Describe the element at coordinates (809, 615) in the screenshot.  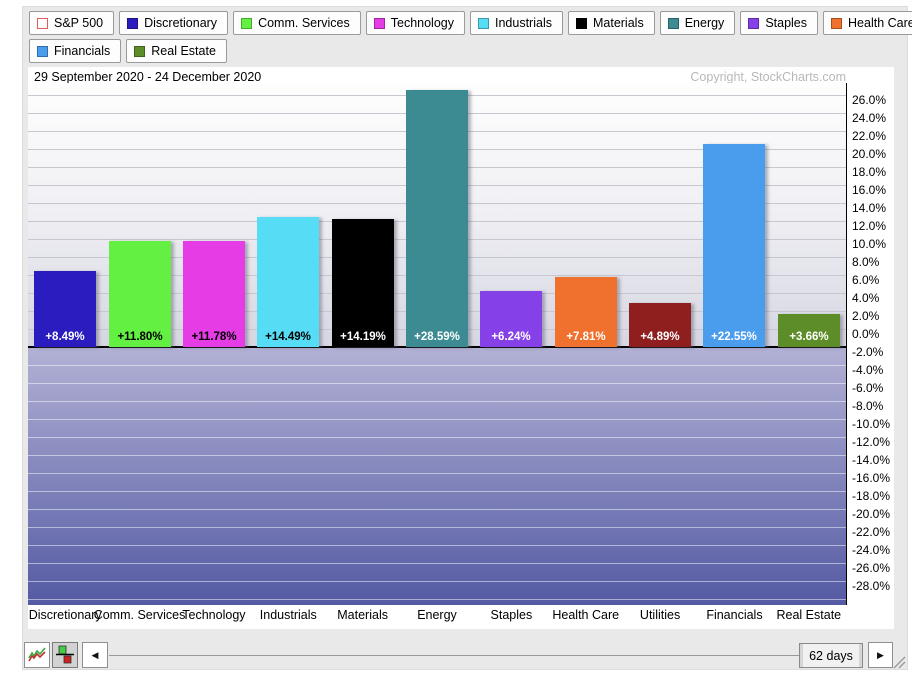
I see `x-tick-label-real-estate: Real Estate` at that location.